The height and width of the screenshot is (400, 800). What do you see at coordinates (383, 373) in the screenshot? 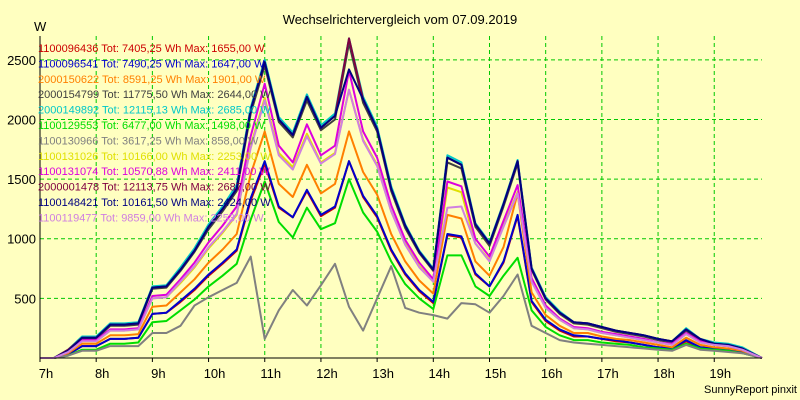
I see `x-tick-label: 13h` at bounding box center [383, 373].